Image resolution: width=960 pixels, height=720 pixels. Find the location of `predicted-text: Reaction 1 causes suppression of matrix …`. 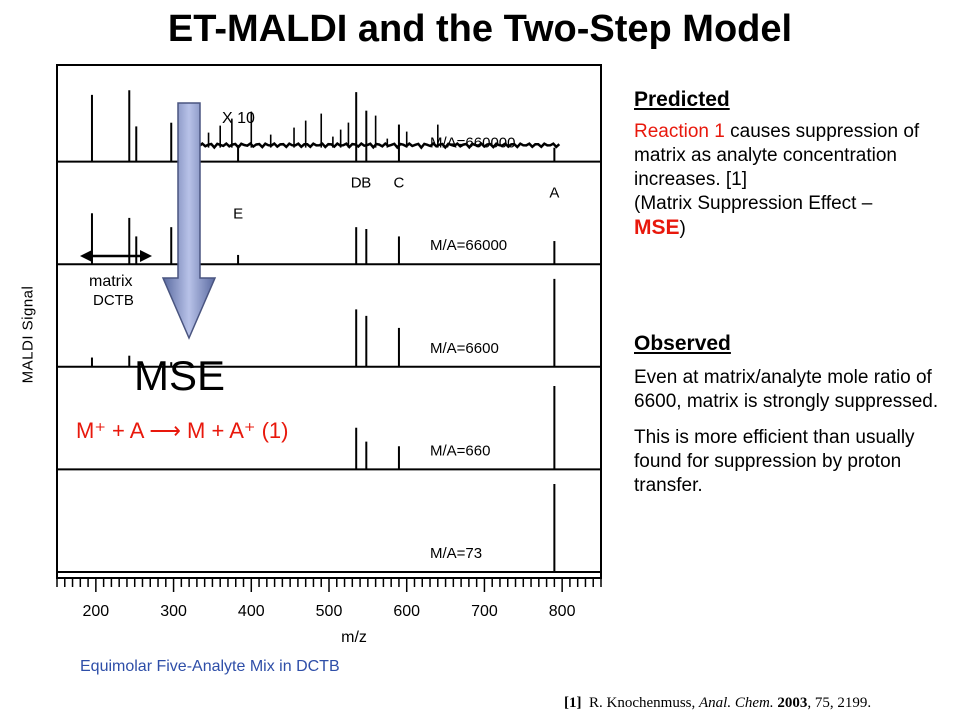

predicted-text: Reaction 1 causes suppression of matrix … is located at coordinates (794, 180).